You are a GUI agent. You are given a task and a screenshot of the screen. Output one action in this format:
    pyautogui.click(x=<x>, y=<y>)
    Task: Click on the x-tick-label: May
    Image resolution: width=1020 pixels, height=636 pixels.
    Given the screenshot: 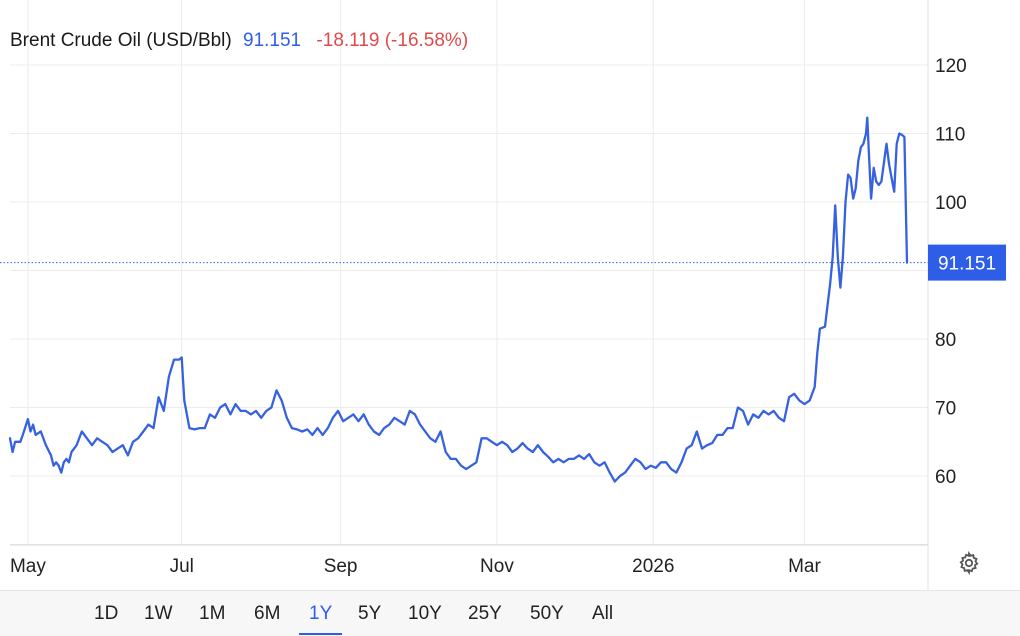 What is the action you would take?
    pyautogui.click(x=28, y=566)
    